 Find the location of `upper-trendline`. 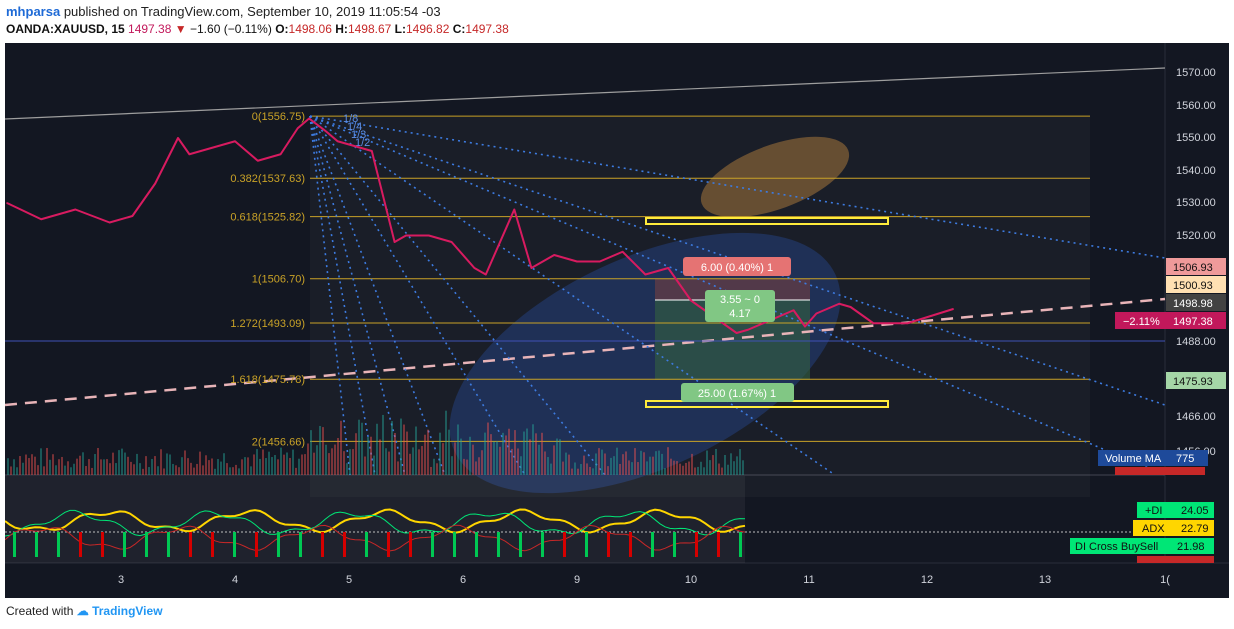

upper-trendline is located at coordinates (585, 93).